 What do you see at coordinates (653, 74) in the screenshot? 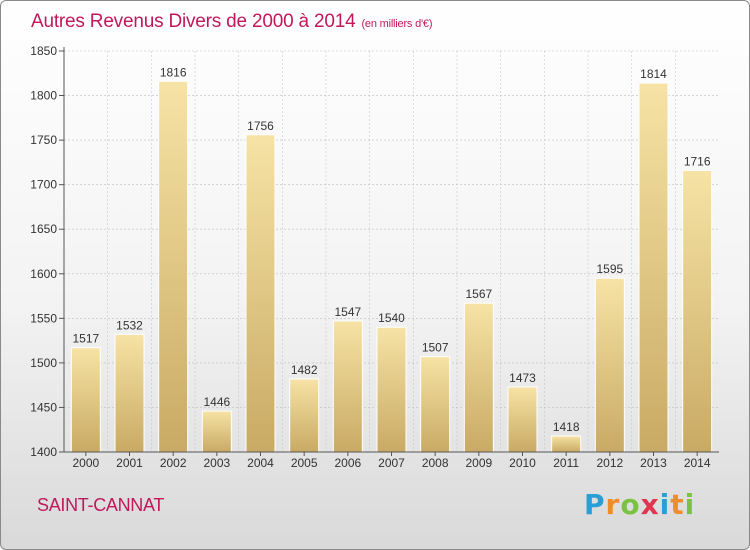
I see `bar-value-label: 1814` at bounding box center [653, 74].